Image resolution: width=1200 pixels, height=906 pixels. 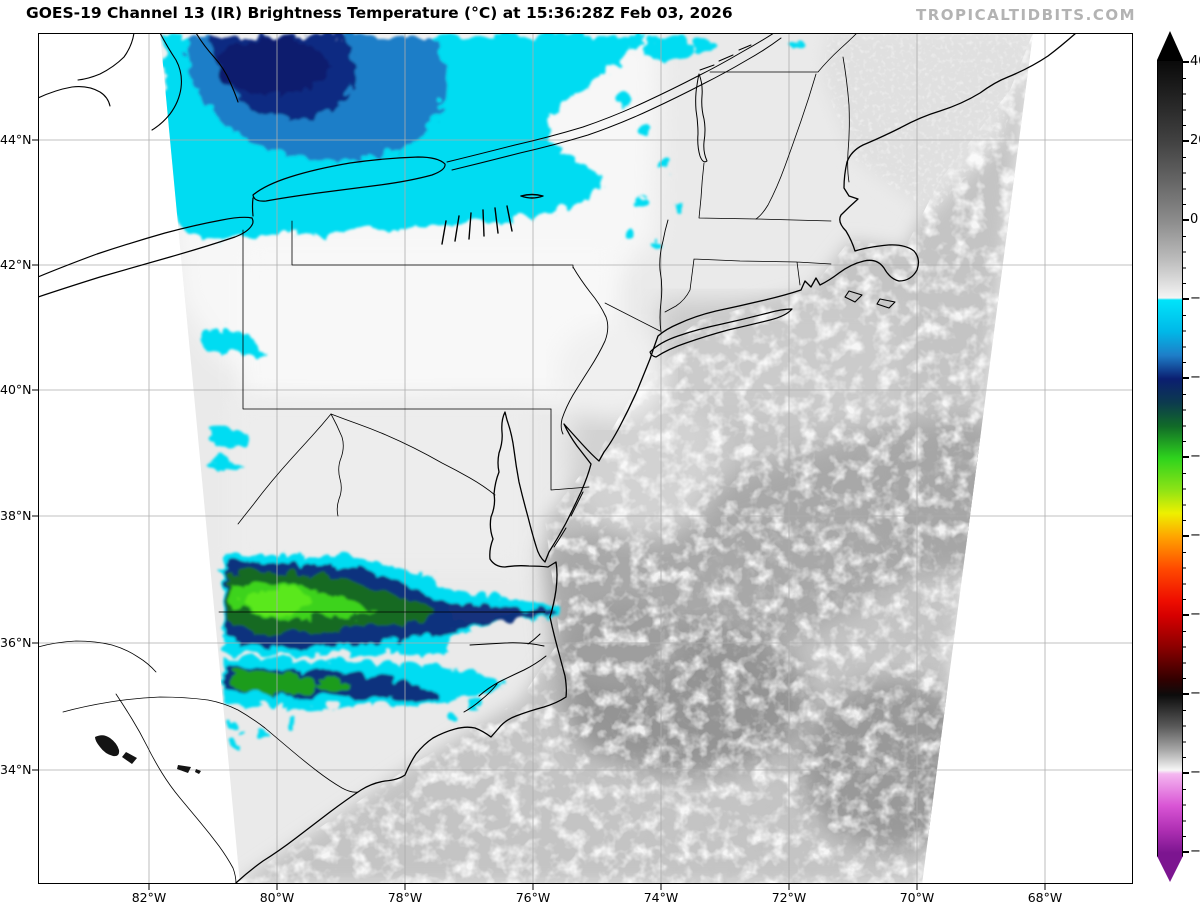 What do you see at coordinates (789, 897) in the screenshot?
I see `lon-label-72w: 72°W` at bounding box center [789, 897].